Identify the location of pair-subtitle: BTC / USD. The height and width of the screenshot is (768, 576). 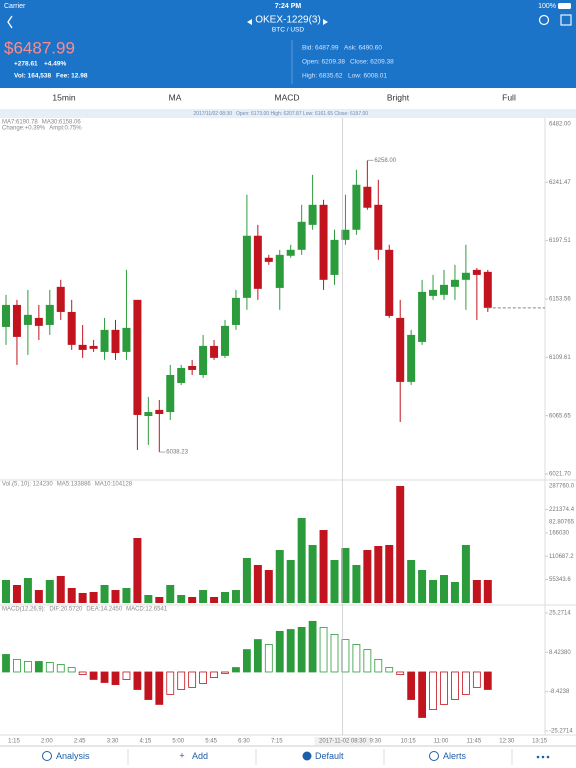
(288, 30).